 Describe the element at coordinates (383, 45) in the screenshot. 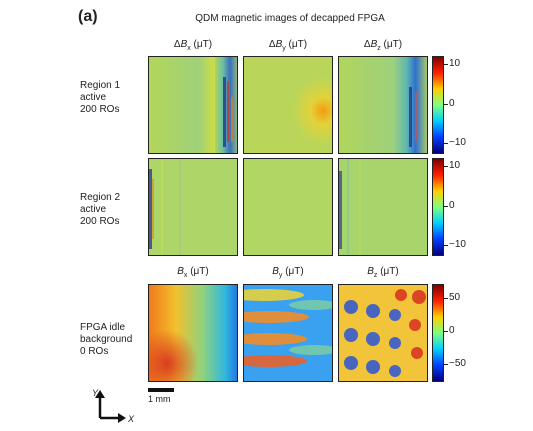

I see `col-header-dbz: ΔBz (μT)` at that location.